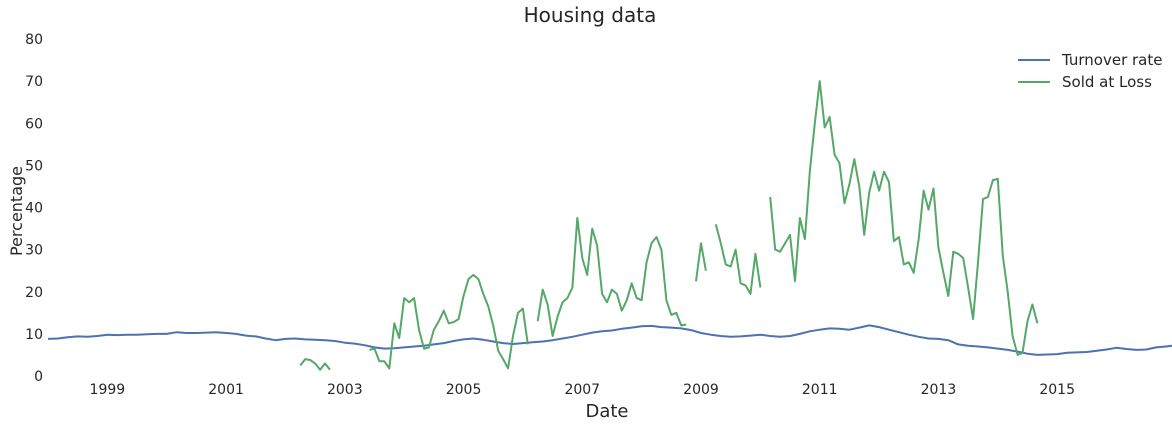 This screenshot has height=427, width=1172. What do you see at coordinates (34, 82) in the screenshot?
I see `y-tick-label: 70` at bounding box center [34, 82].